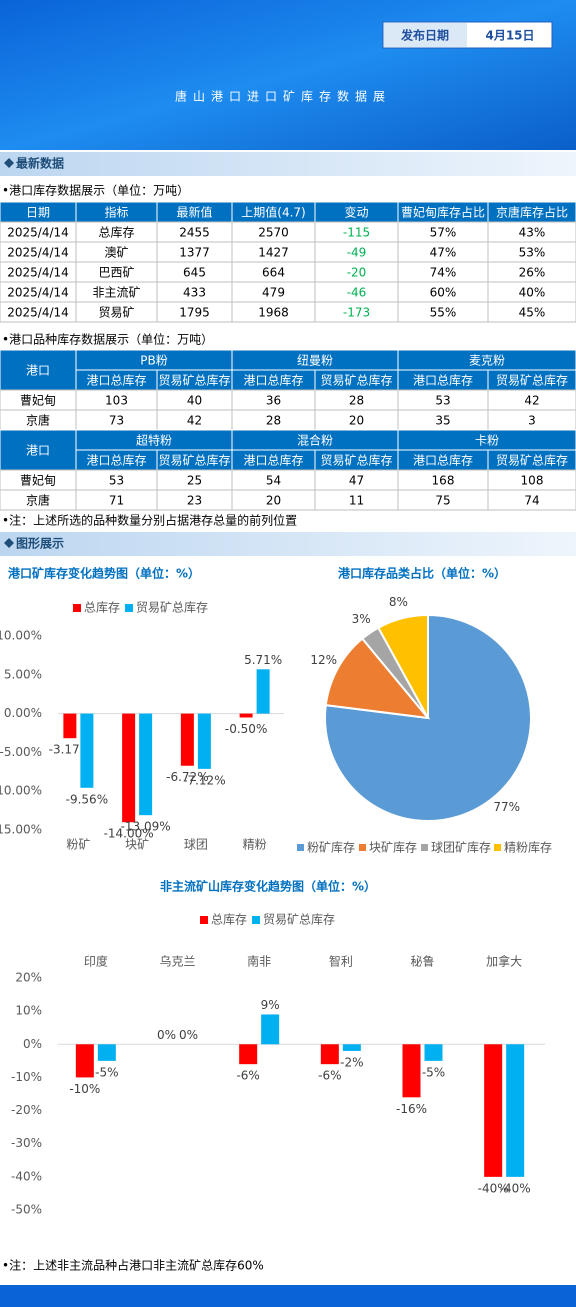 The width and height of the screenshot is (576, 1307). I want to click on table-cell: 总库存, so click(116, 232).